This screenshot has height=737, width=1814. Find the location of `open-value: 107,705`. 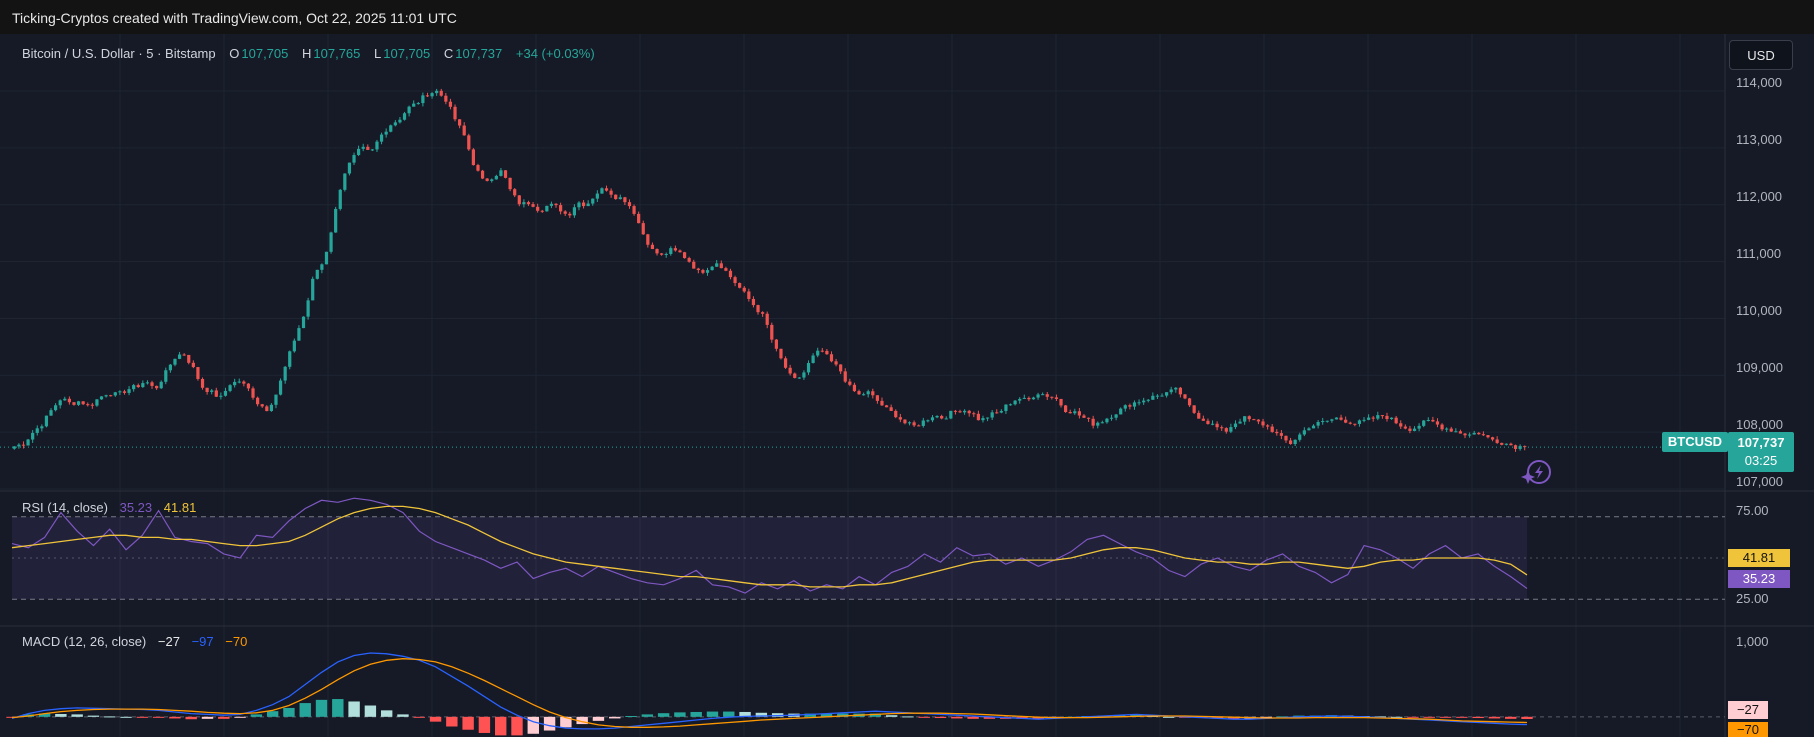

open-value: 107,705 is located at coordinates (265, 53).